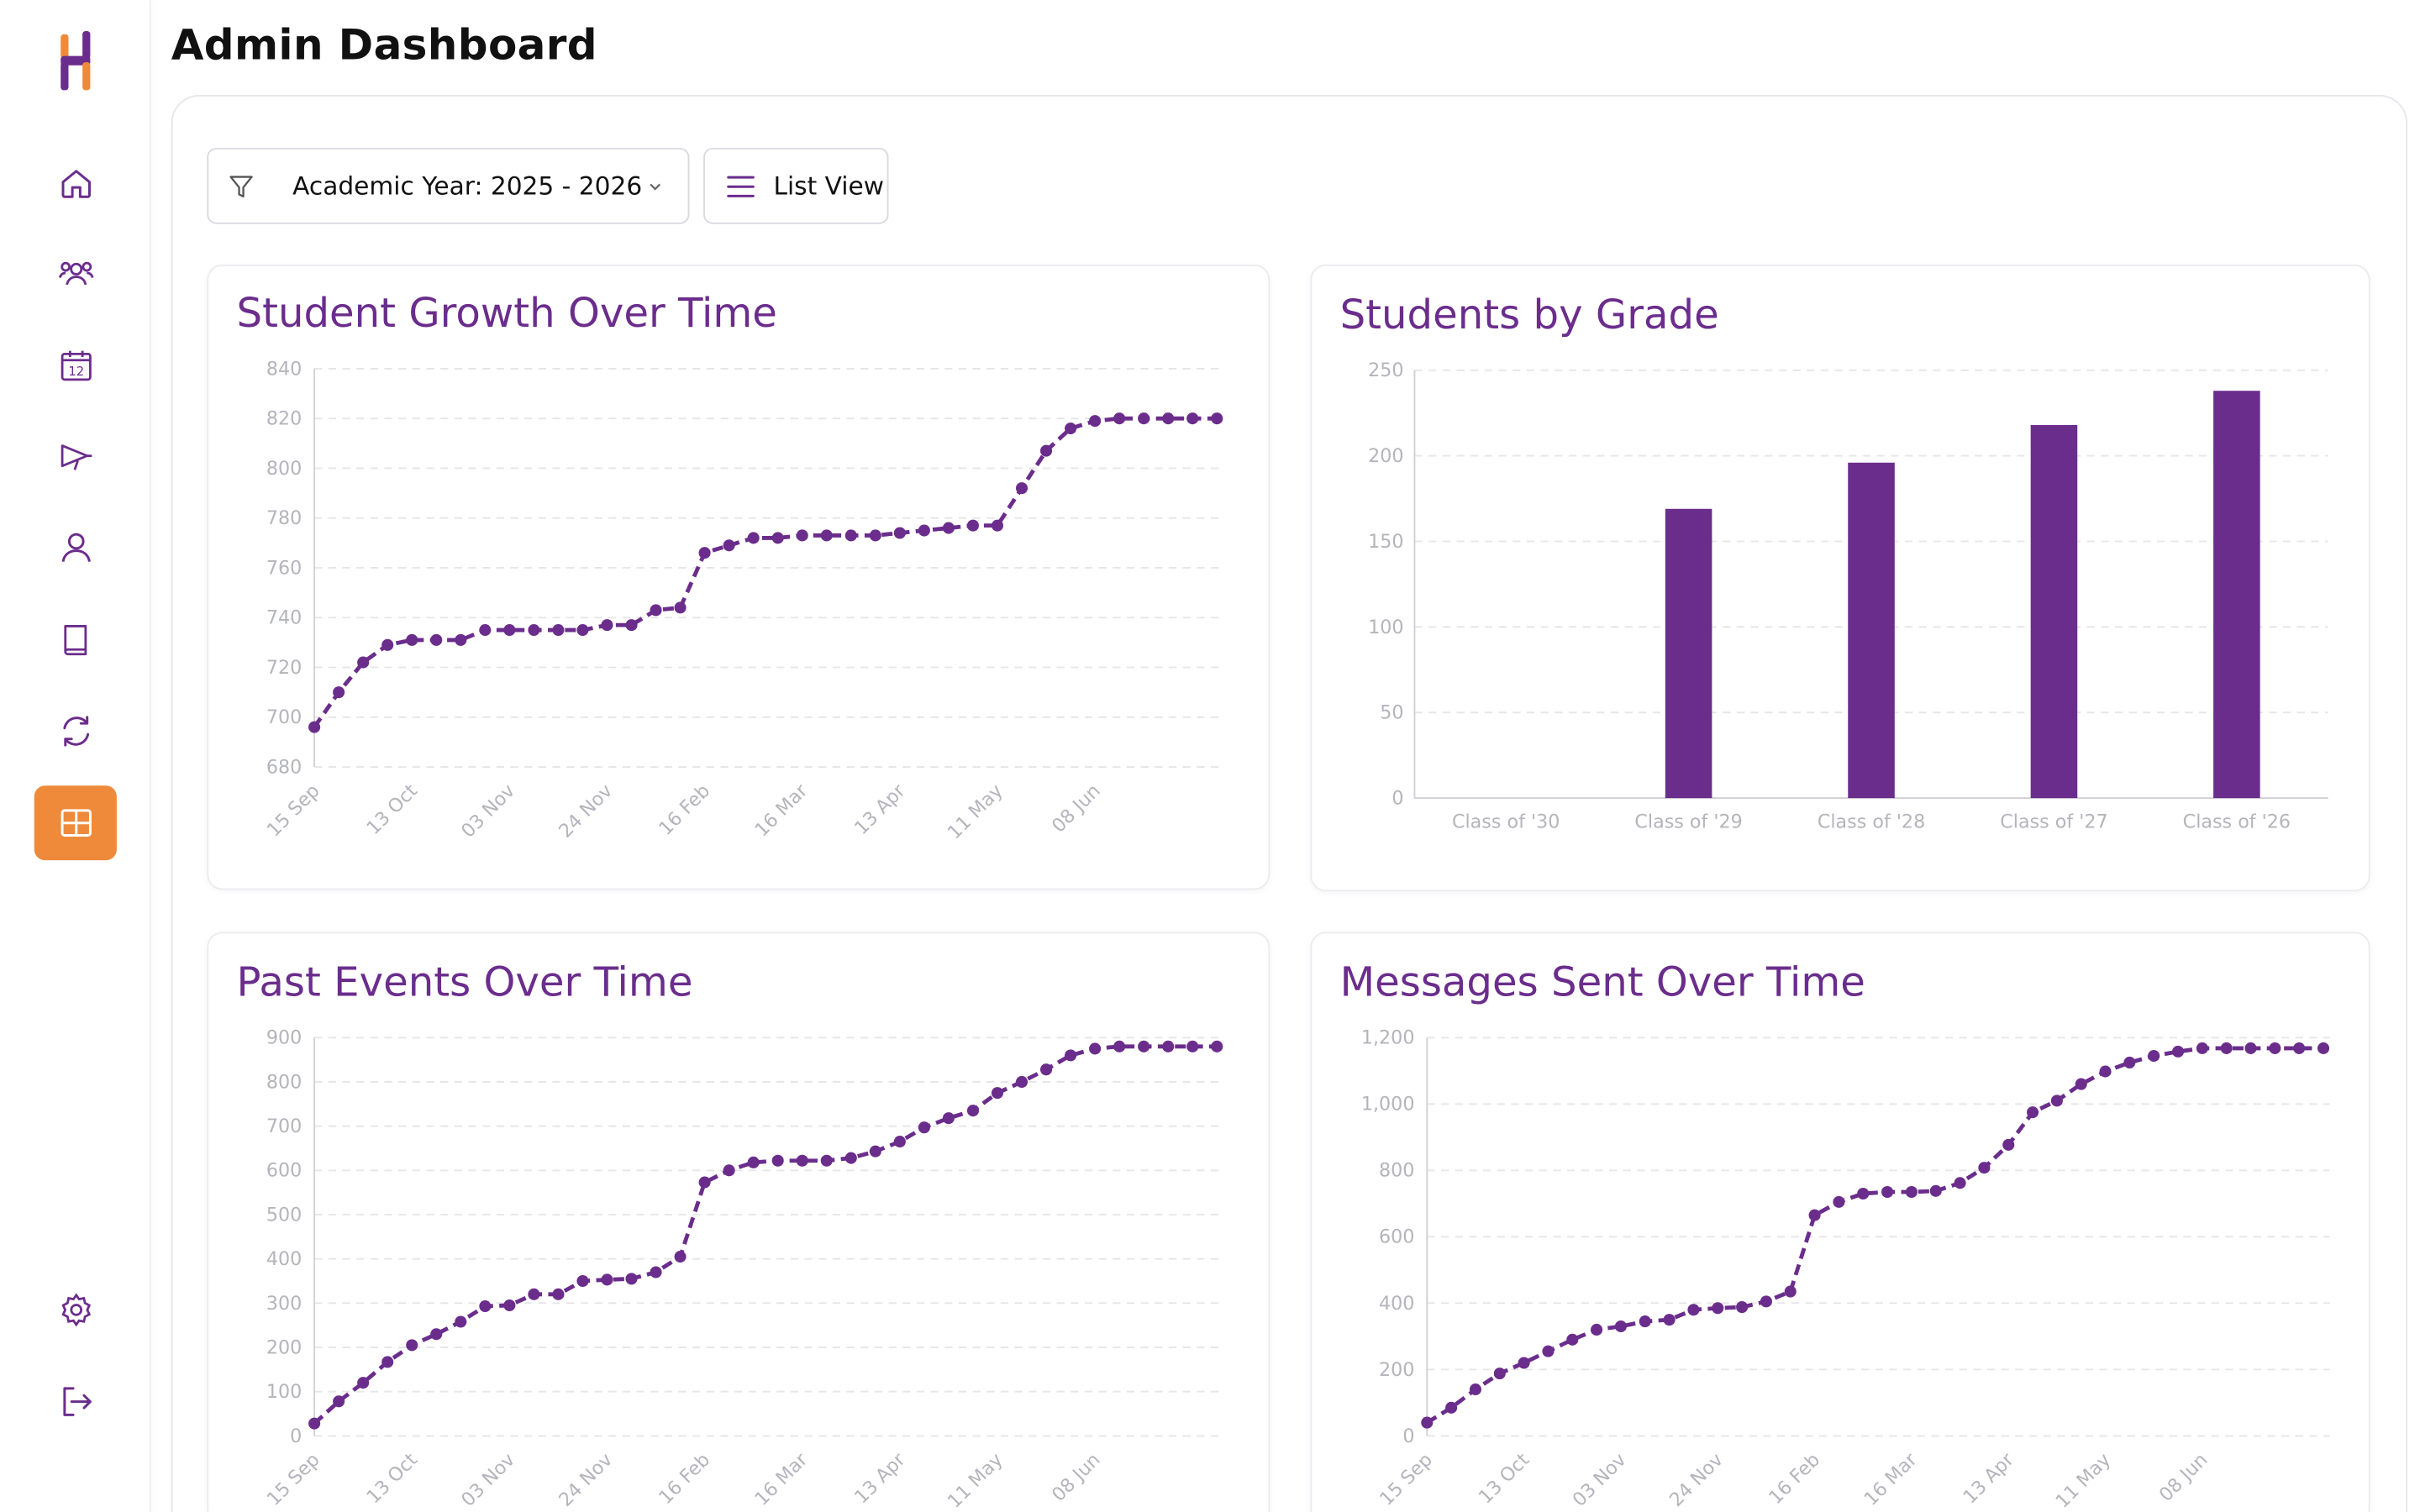  What do you see at coordinates (75, 547) in the screenshot?
I see `nav-profile` at bounding box center [75, 547].